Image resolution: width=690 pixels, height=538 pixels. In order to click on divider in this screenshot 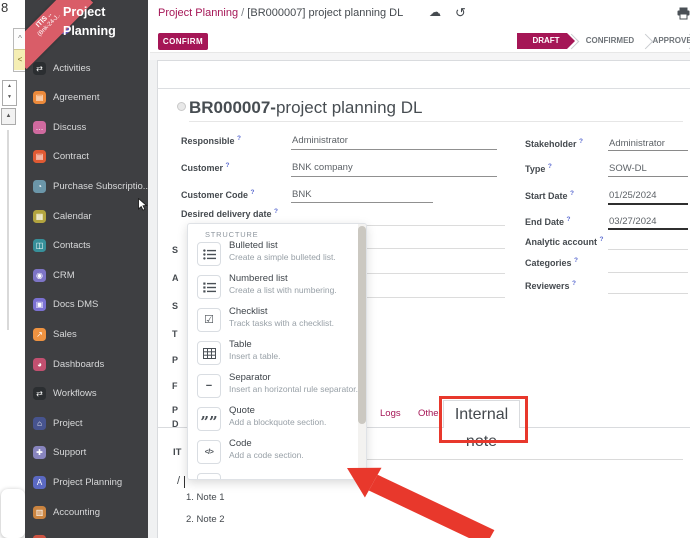, I will do `click(420, 52)`.